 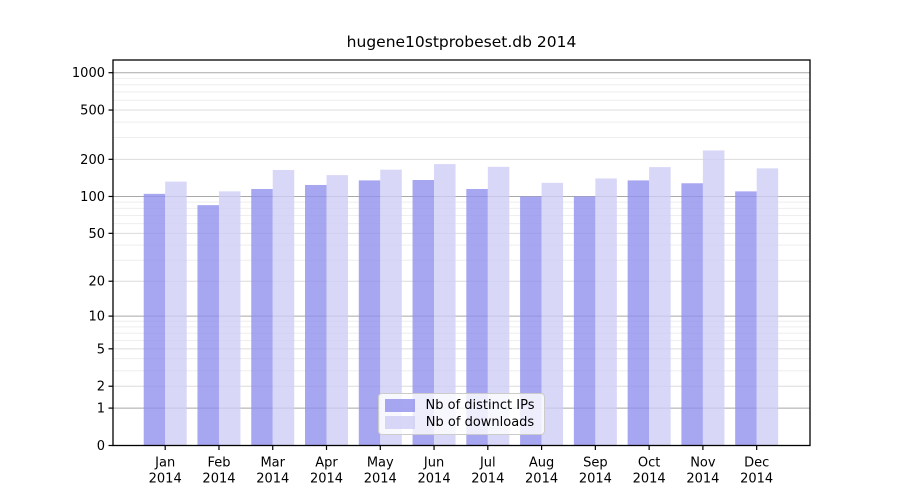 What do you see at coordinates (552, 314) in the screenshot?
I see `bar-downloads-aug` at bounding box center [552, 314].